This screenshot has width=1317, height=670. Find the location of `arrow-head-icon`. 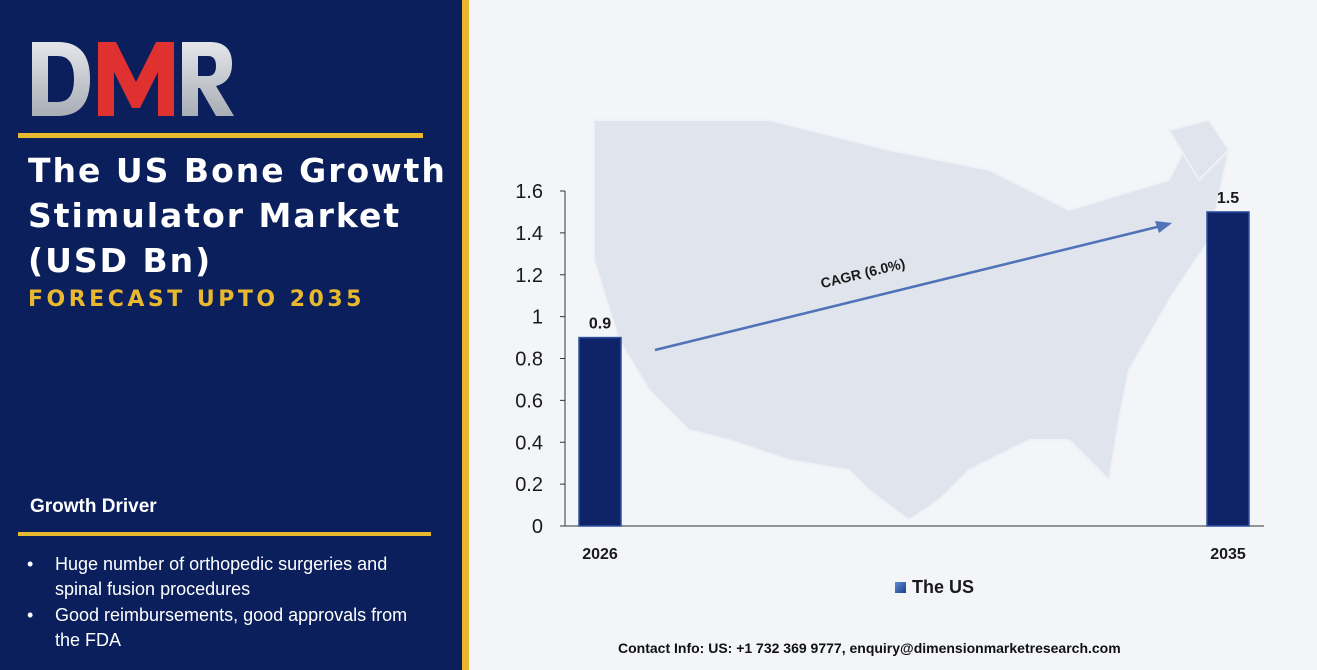

arrow-head-icon is located at coordinates (1163, 227).